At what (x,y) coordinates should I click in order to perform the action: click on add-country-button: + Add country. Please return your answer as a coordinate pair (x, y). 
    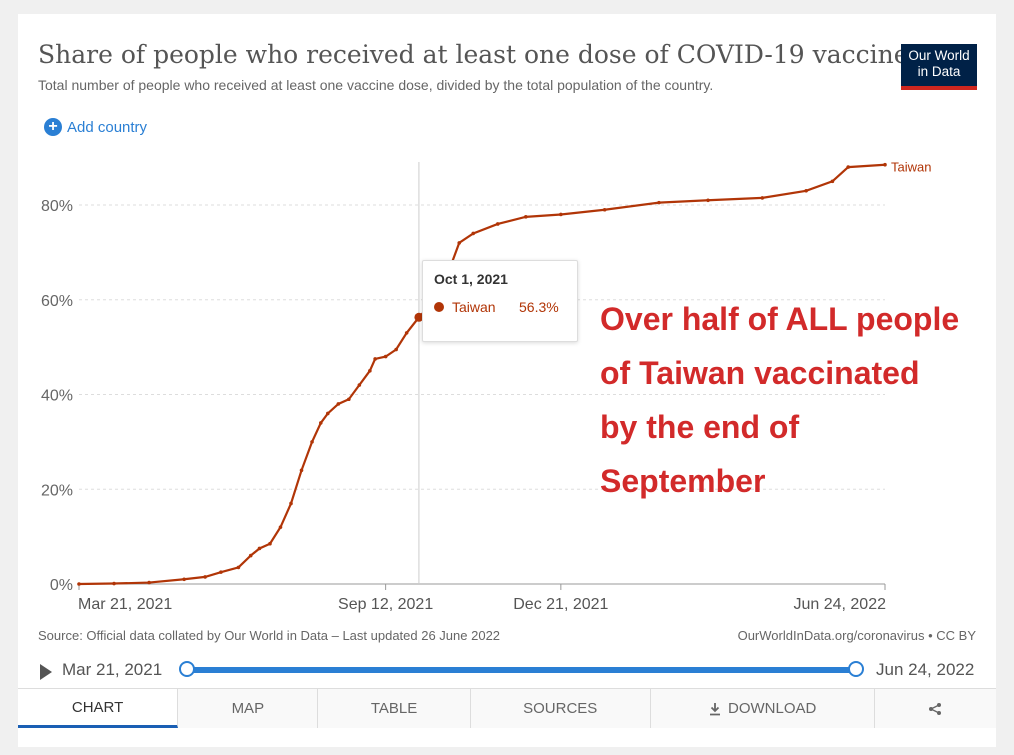
    Looking at the image, I should click on (95, 127).